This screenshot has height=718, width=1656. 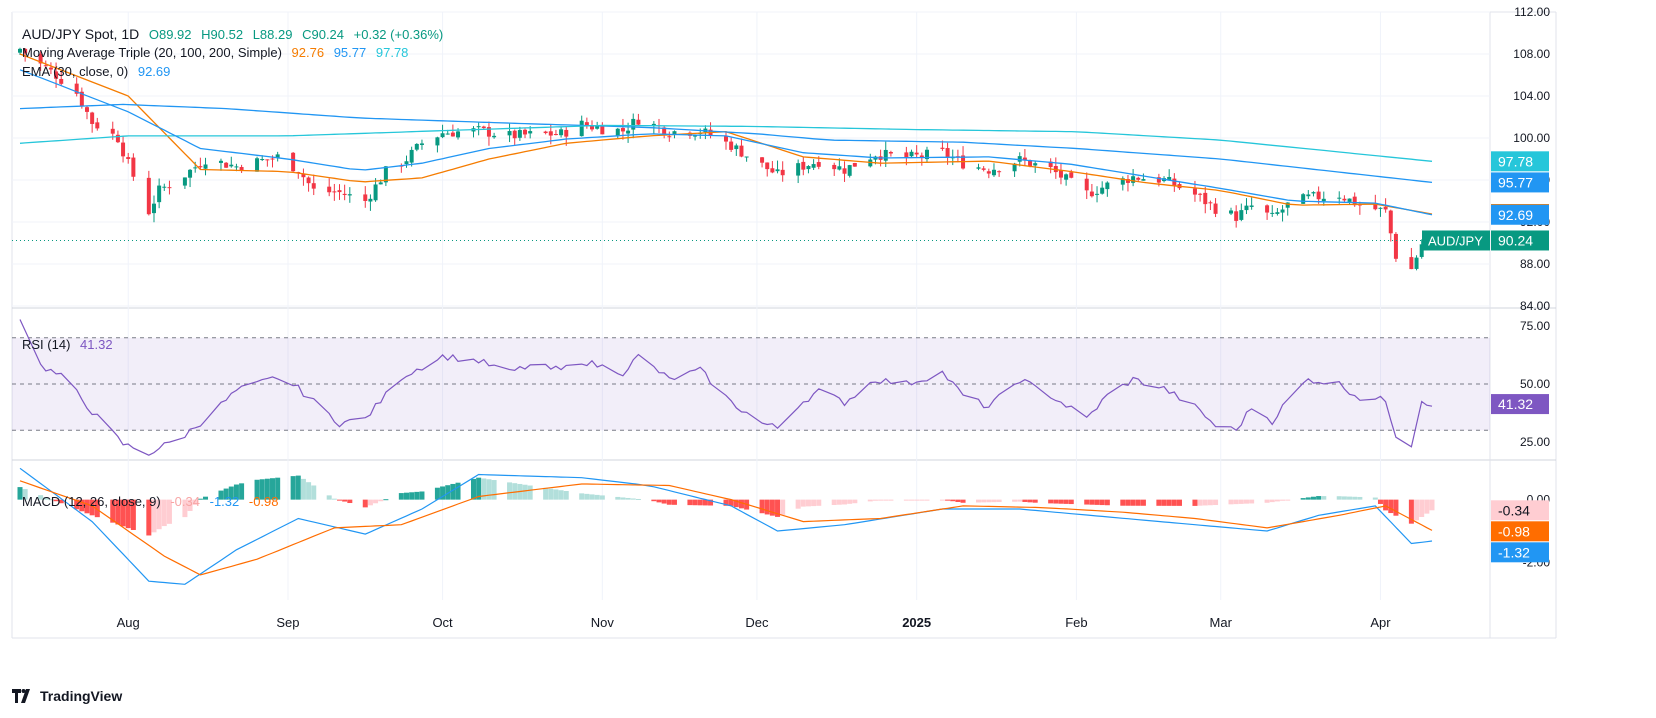 What do you see at coordinates (1532, 12) in the screenshot?
I see `price-tick-label: 112.00` at bounding box center [1532, 12].